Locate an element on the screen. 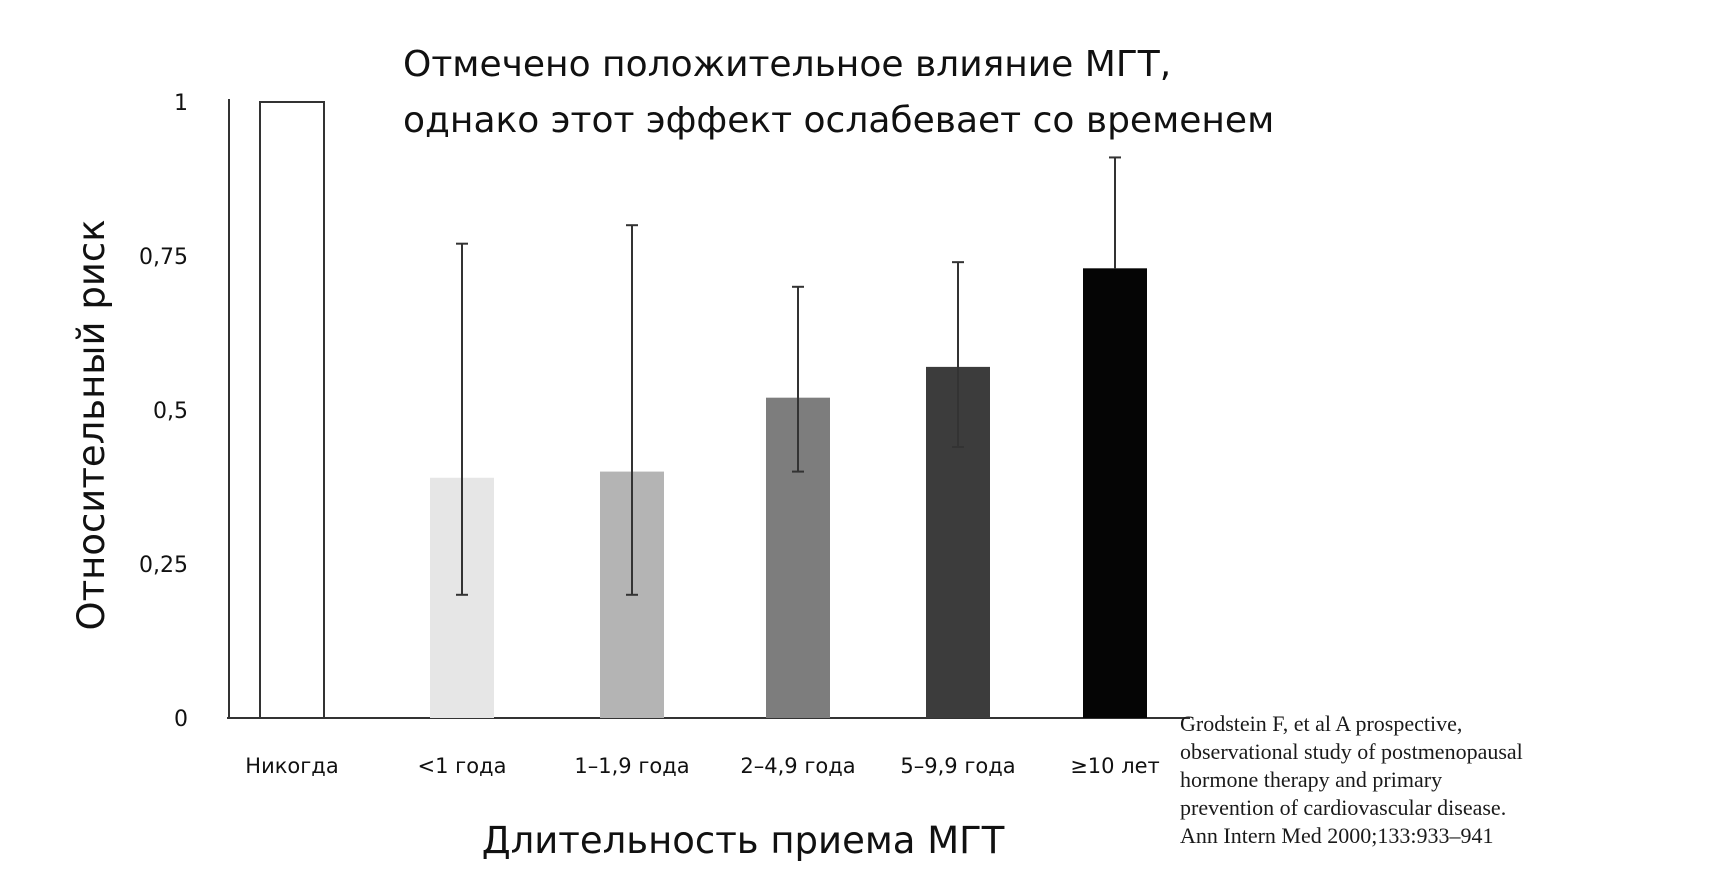 The image size is (1717, 895). y-tick-label: 0,5 is located at coordinates (170, 411).